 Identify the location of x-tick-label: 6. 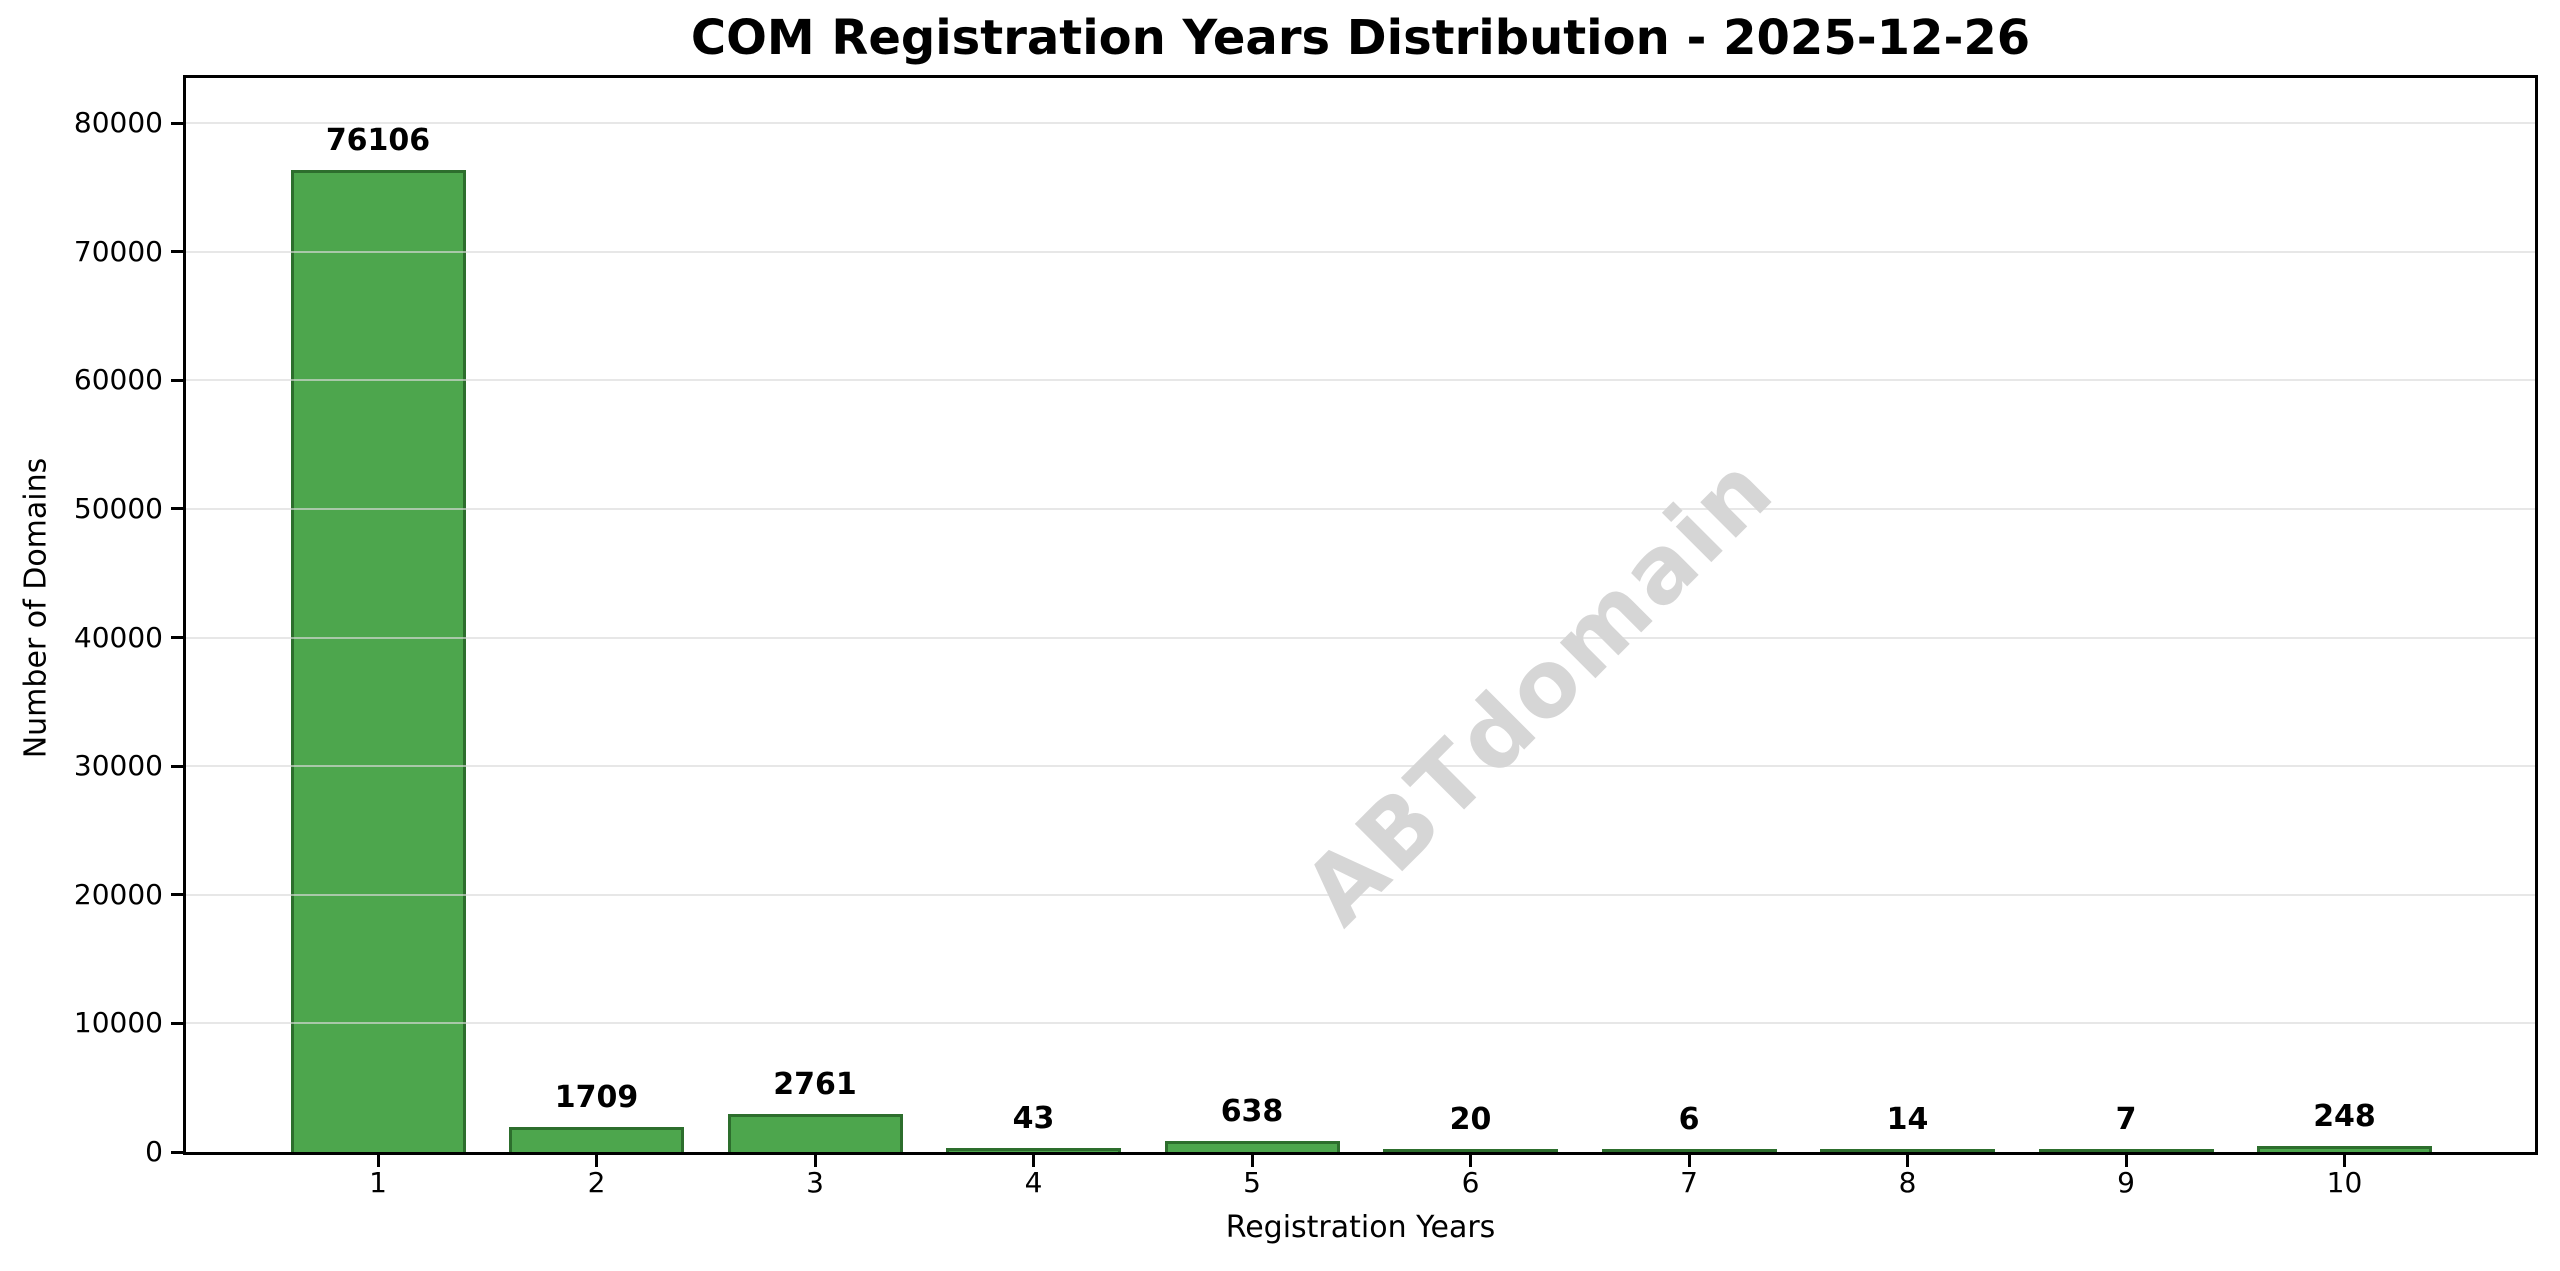
(1470, 1182).